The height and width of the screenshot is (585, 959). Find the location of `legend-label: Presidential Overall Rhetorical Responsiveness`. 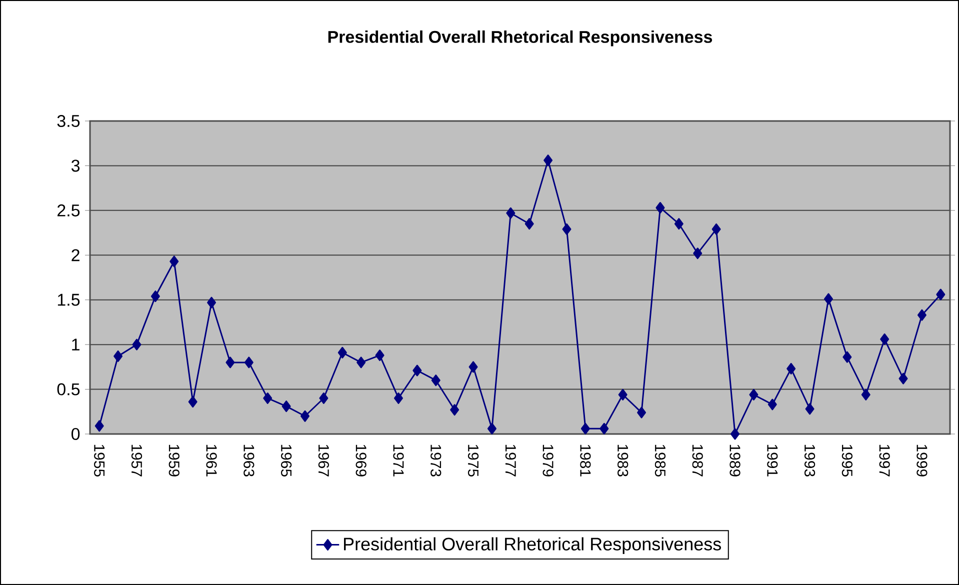

legend-label: Presidential Overall Rhetorical Responsiveness is located at coordinates (532, 545).